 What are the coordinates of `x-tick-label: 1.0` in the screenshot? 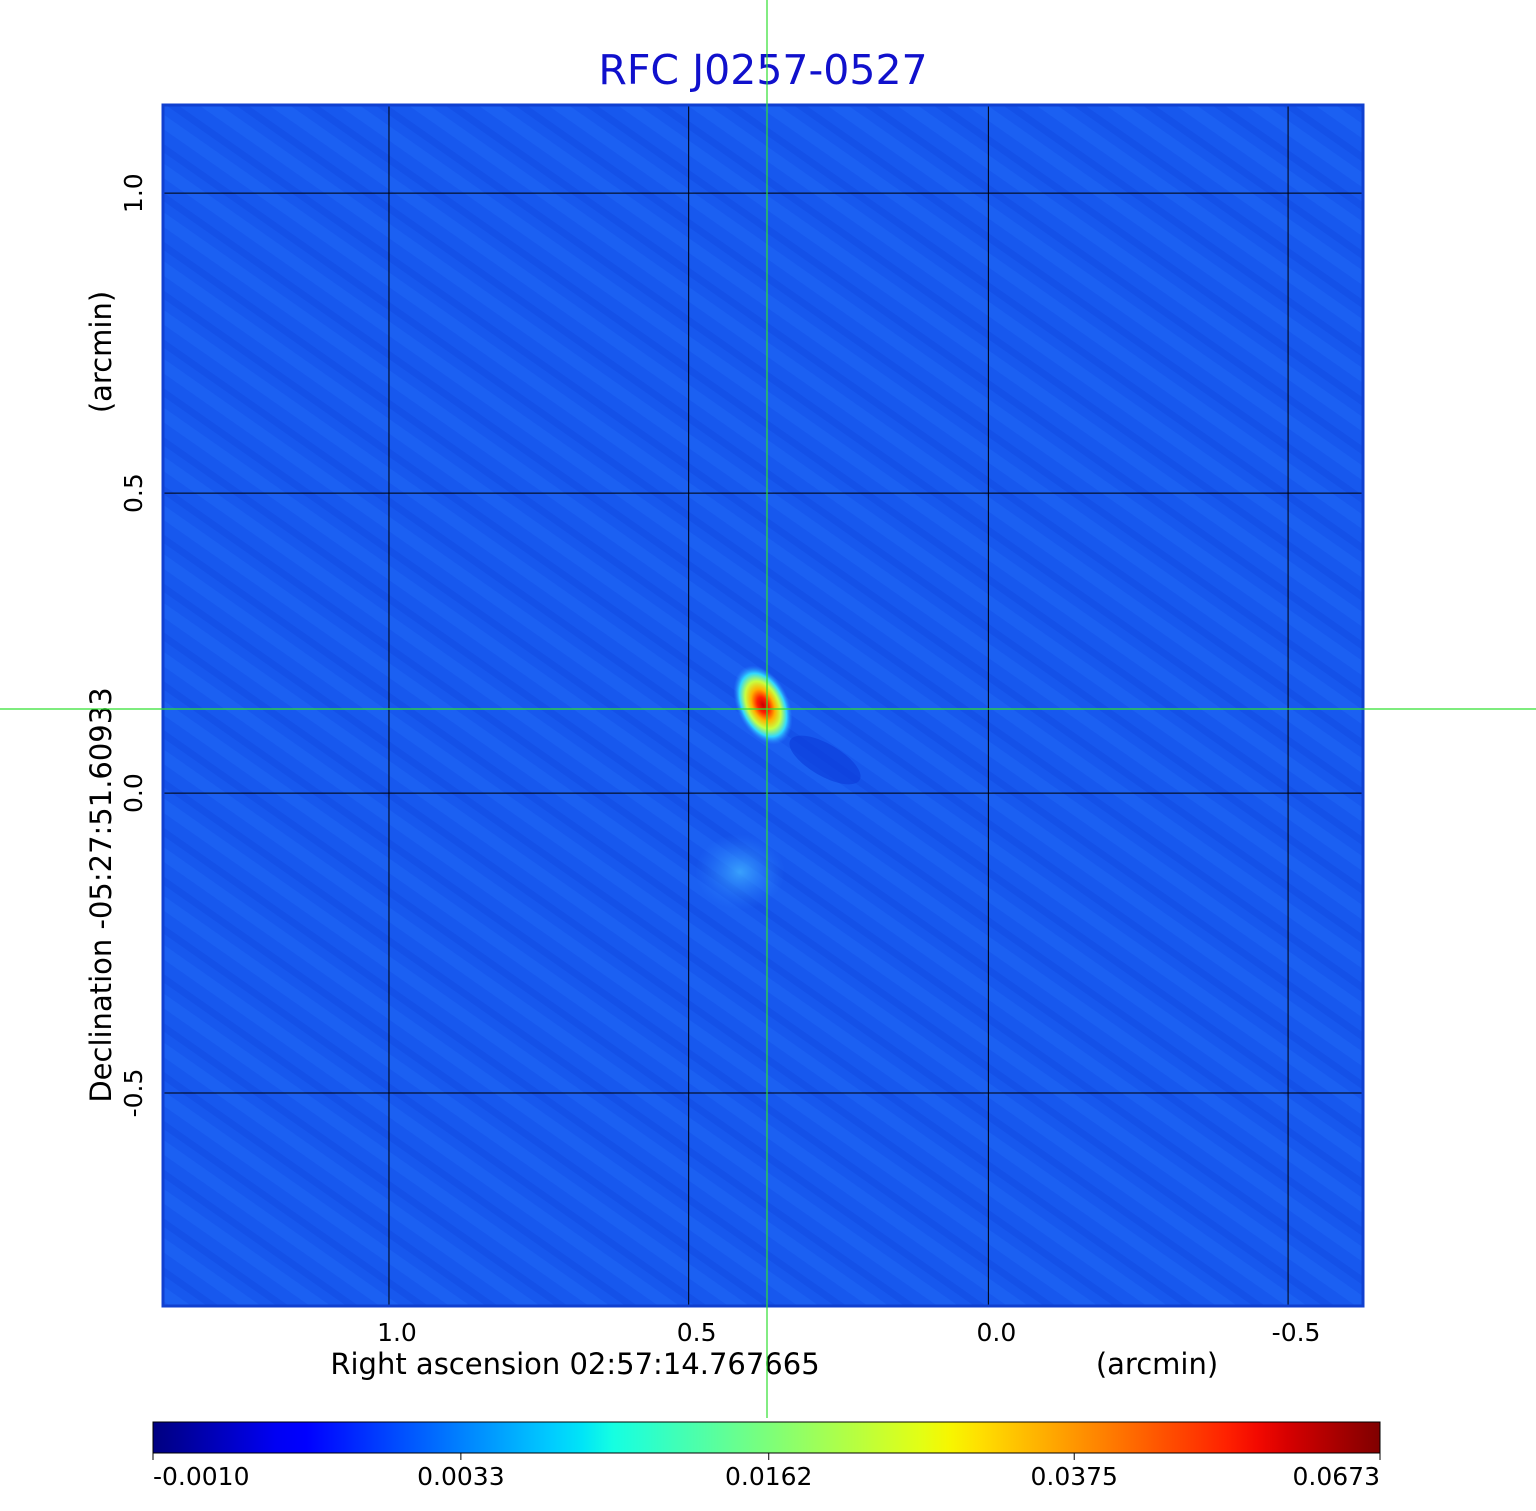 It's located at (397, 1332).